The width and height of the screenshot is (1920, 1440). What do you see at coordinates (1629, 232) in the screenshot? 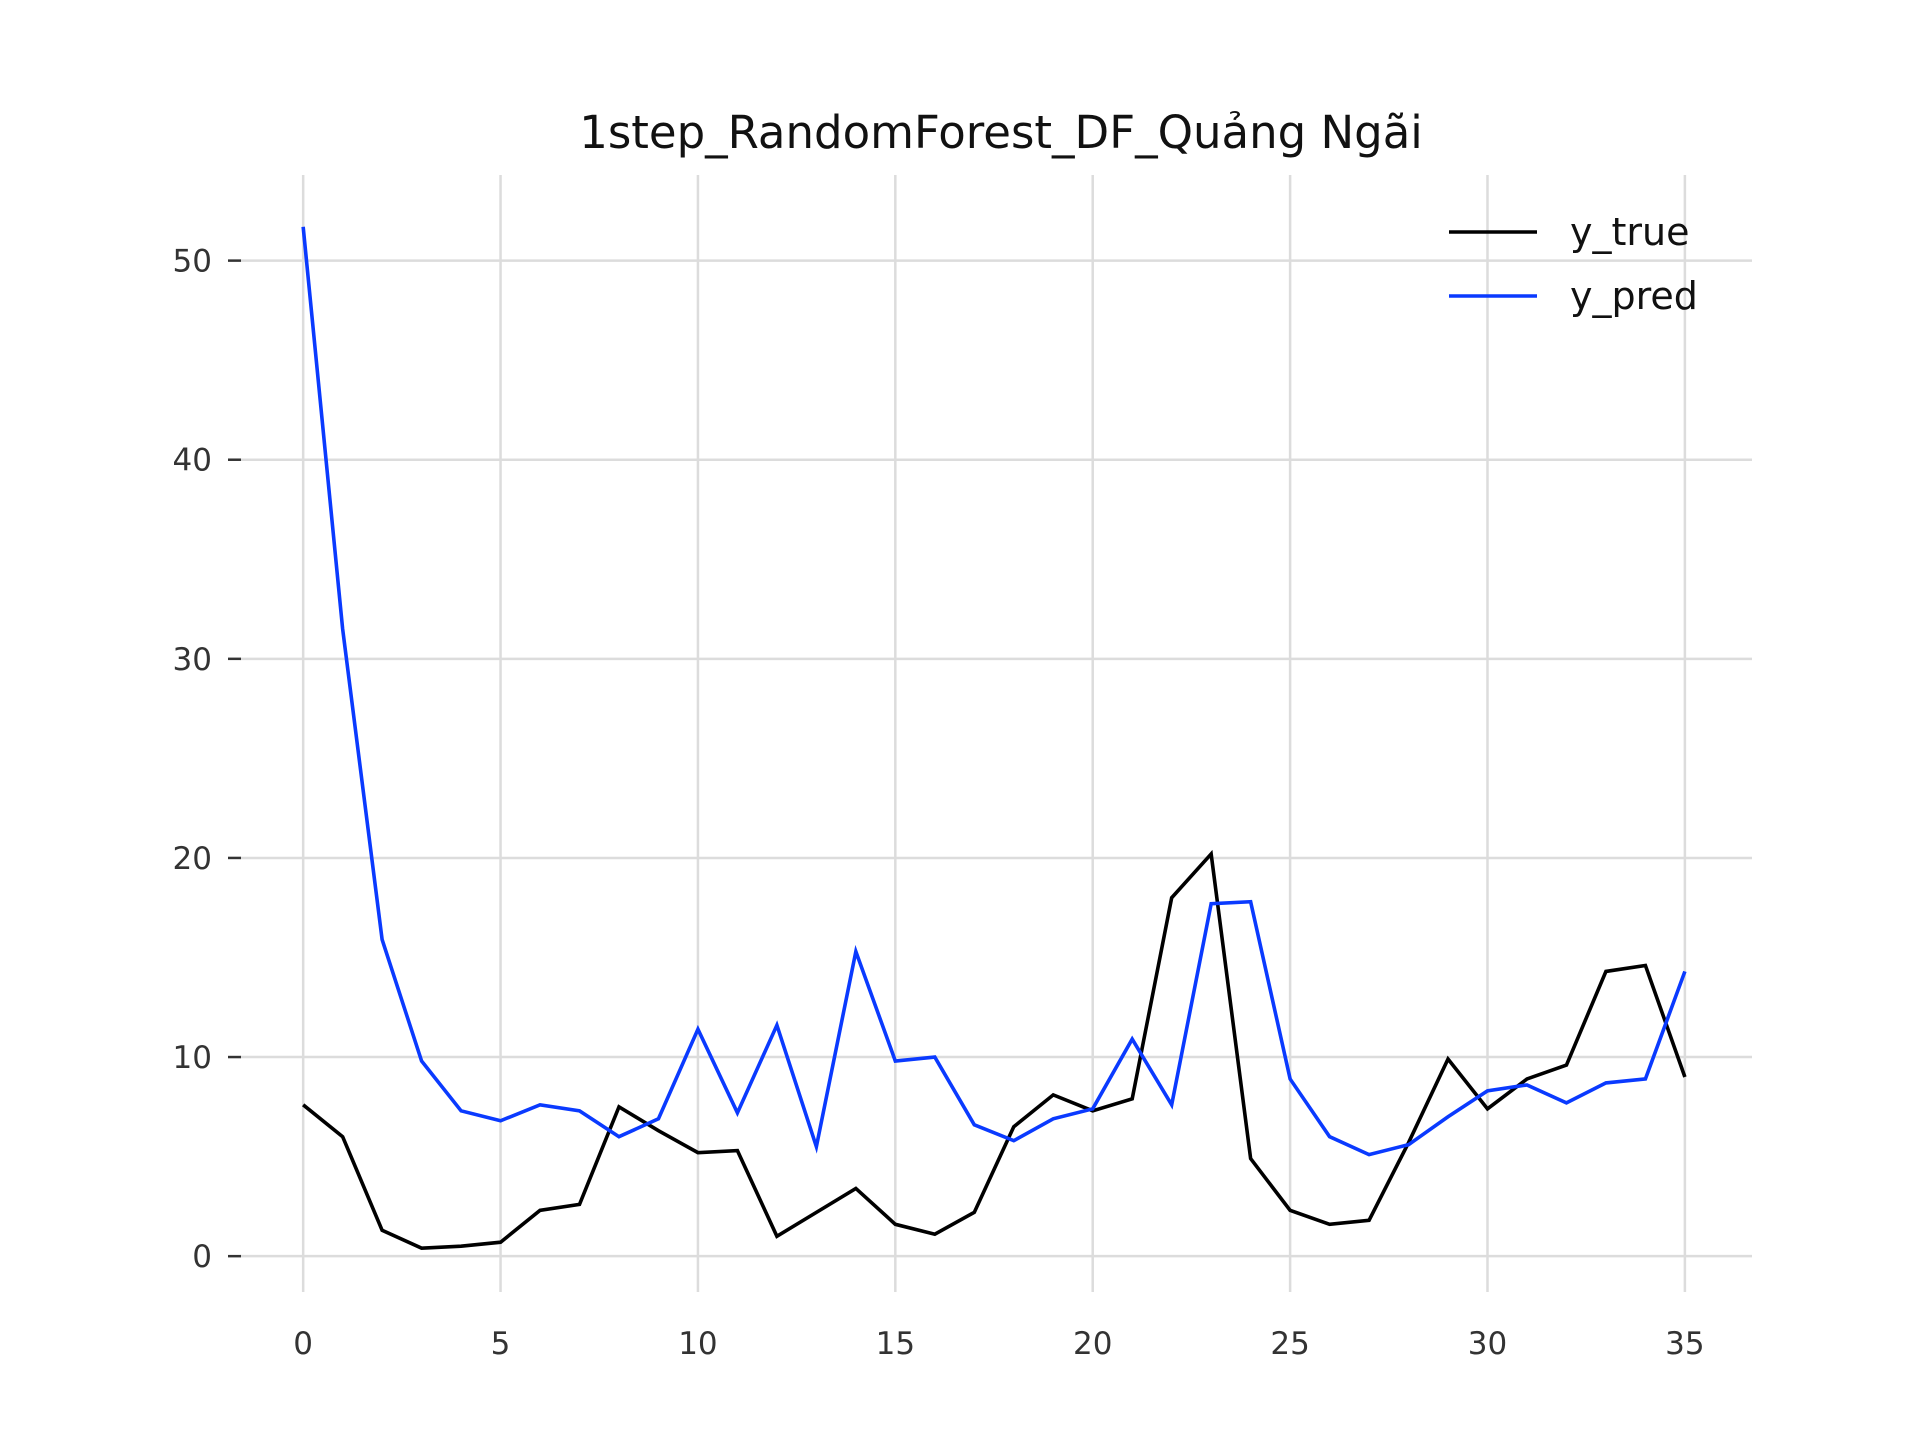
I see `legend-label-y-true: y_true` at bounding box center [1629, 232].